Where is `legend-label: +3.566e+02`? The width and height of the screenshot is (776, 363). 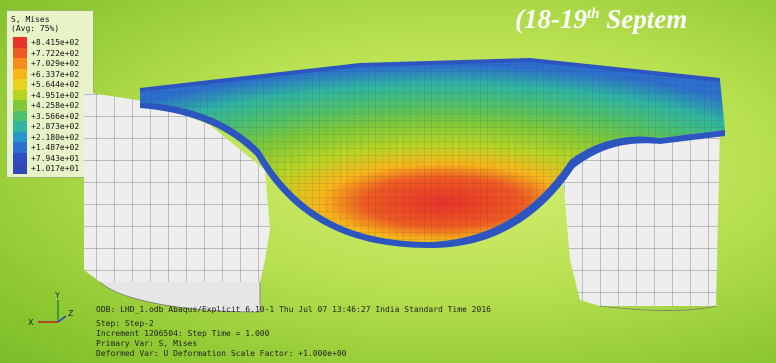 legend-label: +3.566e+02 is located at coordinates (55, 116).